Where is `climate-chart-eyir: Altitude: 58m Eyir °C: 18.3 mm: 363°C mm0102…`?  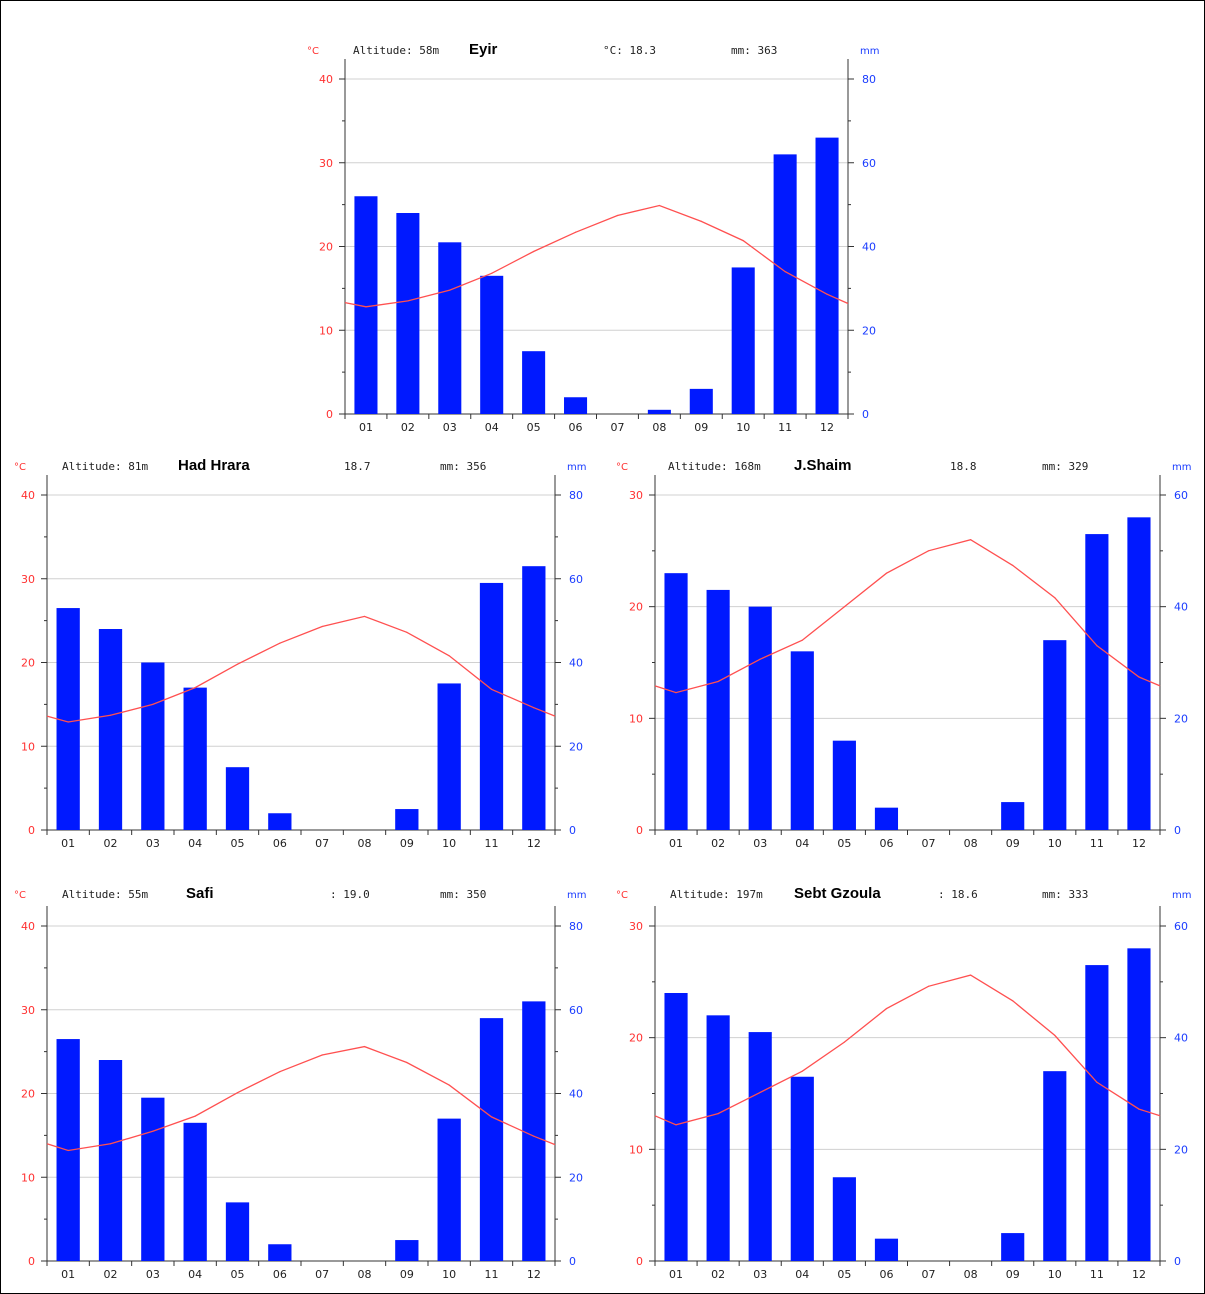 climate-chart-eyir: Altitude: 58m Eyir °C: 18.3 mm: 363°C mm0102… is located at coordinates (593, 237).